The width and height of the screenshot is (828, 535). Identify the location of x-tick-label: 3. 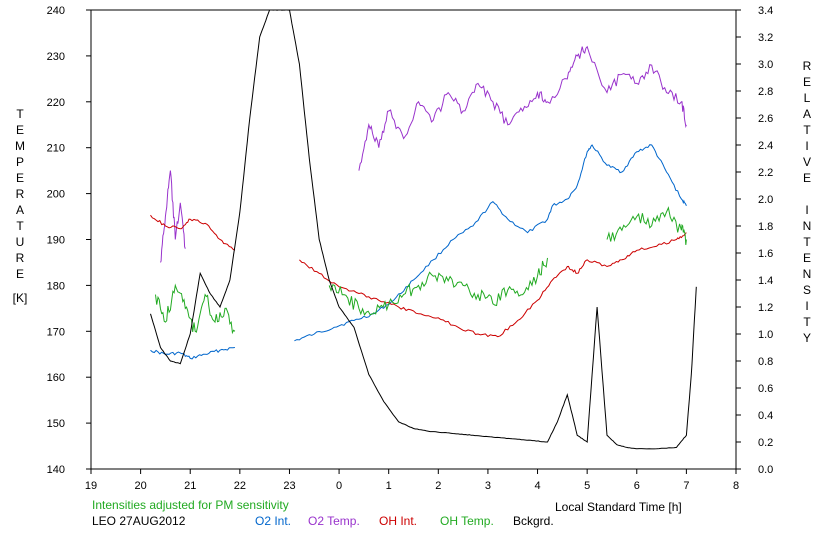
(488, 486).